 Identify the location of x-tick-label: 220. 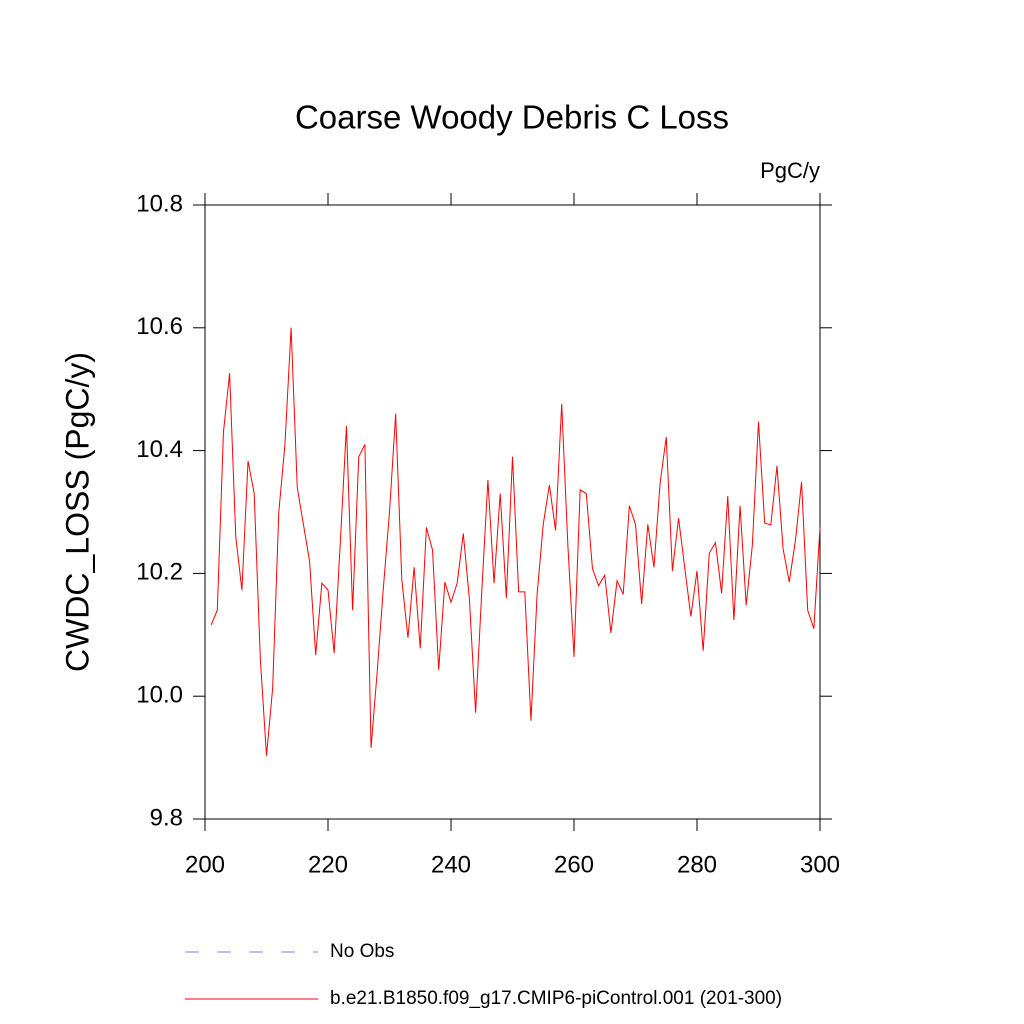
(328, 864).